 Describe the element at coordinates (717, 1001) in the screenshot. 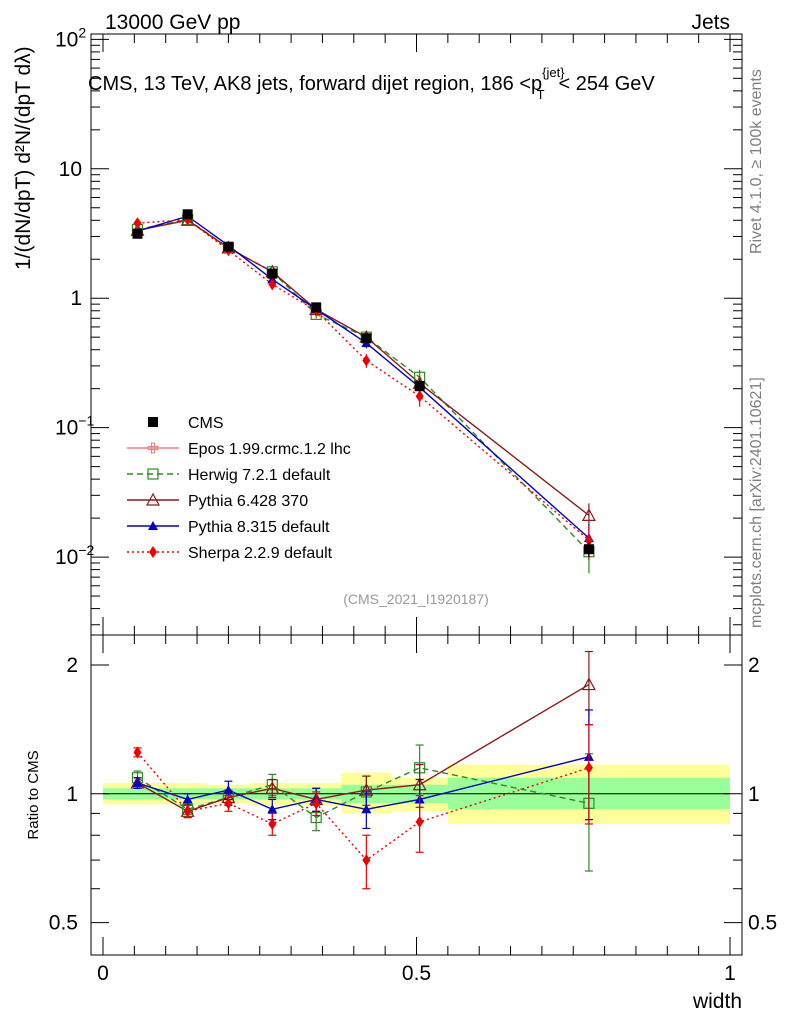

I see `x-axis-label: width` at that location.